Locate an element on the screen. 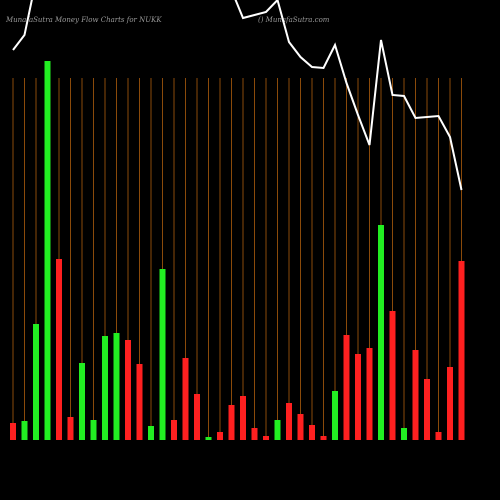 This screenshot has width=500, height=500. chart-title: MunafaSutra Money Flow Charts for NUKK is located at coordinates (83, 20).